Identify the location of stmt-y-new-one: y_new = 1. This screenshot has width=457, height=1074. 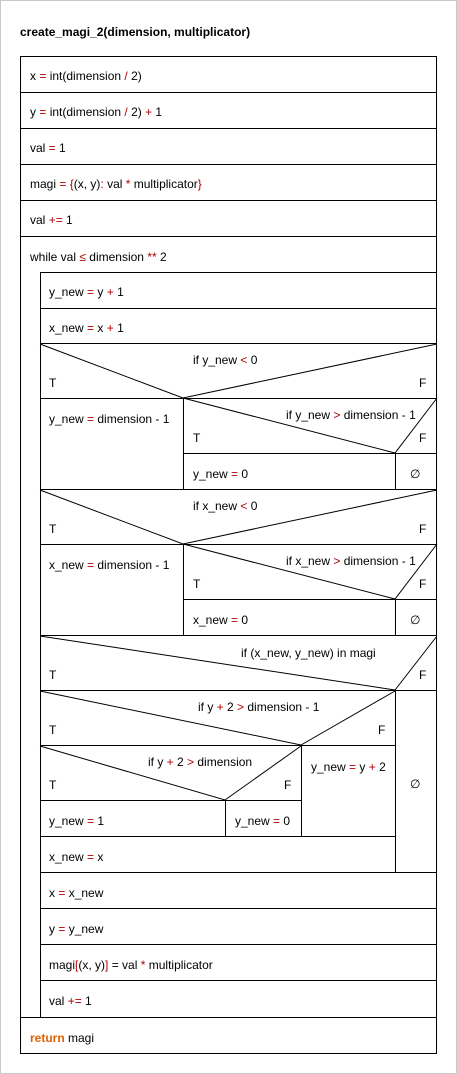
(76, 821).